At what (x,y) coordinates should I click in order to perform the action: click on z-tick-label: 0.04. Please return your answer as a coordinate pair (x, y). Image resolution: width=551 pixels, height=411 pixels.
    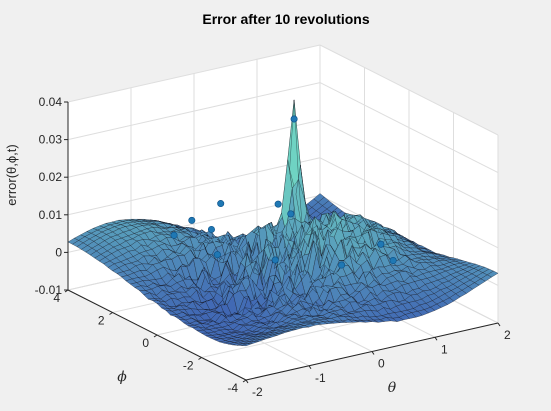
    Looking at the image, I should click on (51, 102).